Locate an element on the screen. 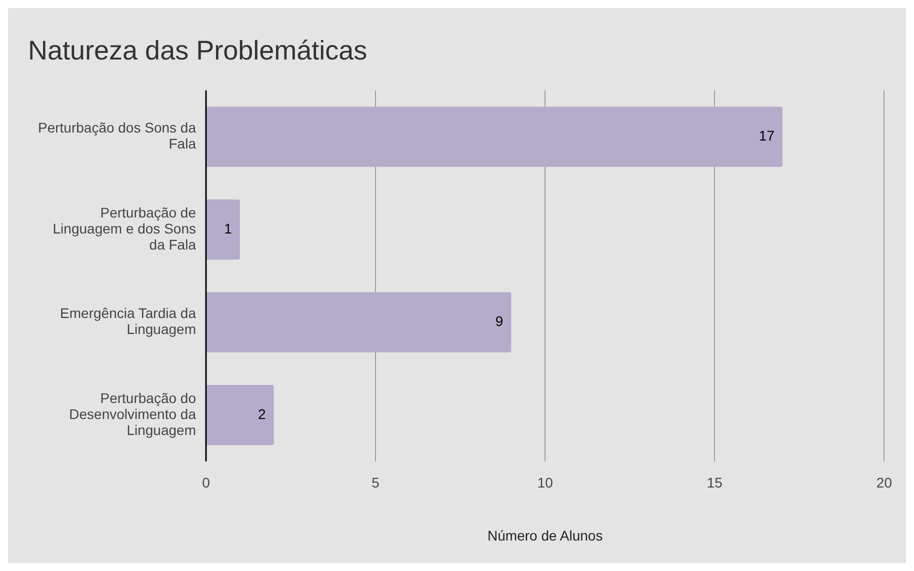  x-tick-label: 0 is located at coordinates (206, 482).